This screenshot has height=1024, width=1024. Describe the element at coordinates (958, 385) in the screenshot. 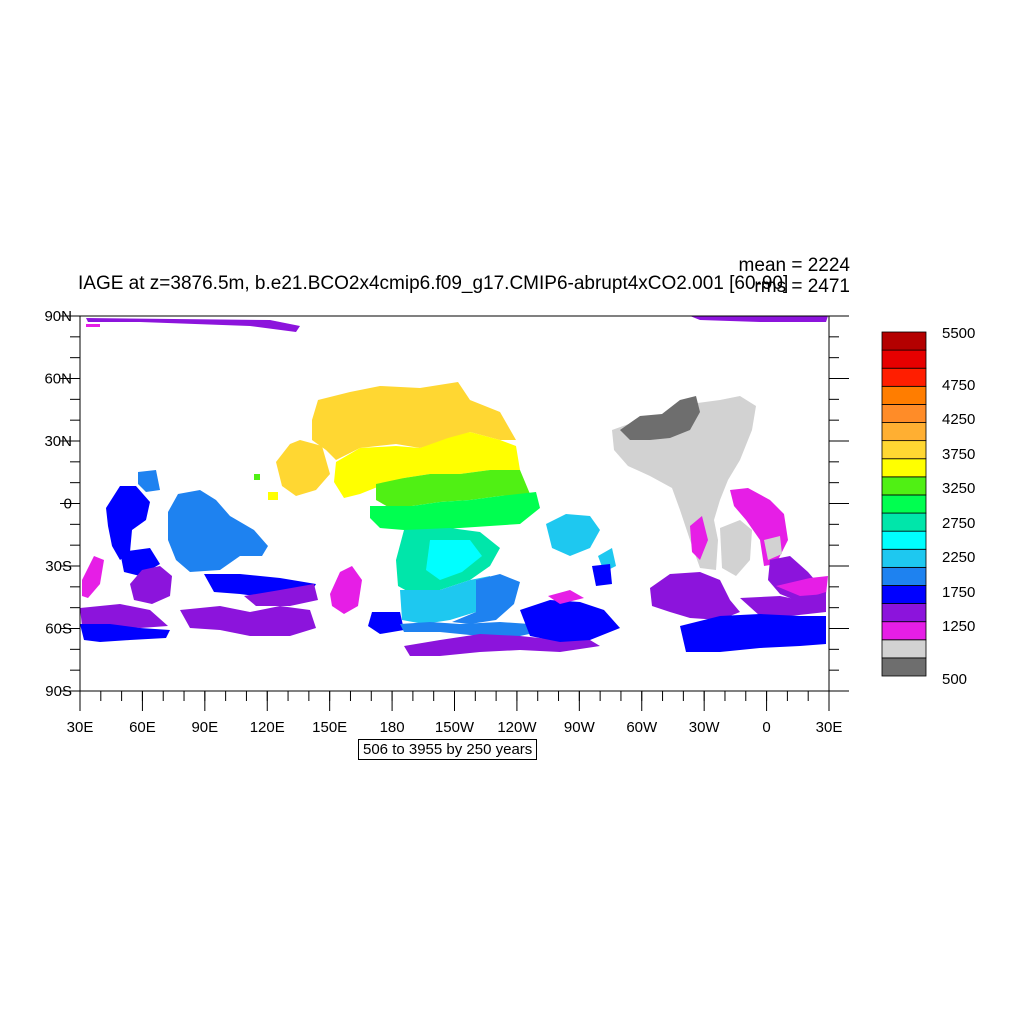

I see `colorbar-label: 4750` at that location.